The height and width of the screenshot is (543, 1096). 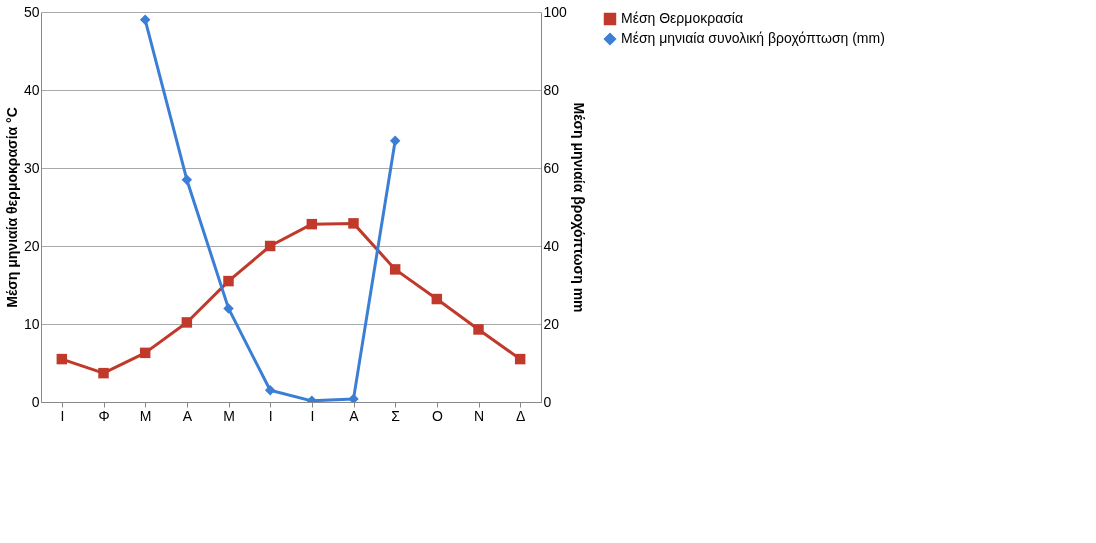 What do you see at coordinates (31, 245) in the screenshot?
I see `y-tick-label: 20` at bounding box center [31, 245].